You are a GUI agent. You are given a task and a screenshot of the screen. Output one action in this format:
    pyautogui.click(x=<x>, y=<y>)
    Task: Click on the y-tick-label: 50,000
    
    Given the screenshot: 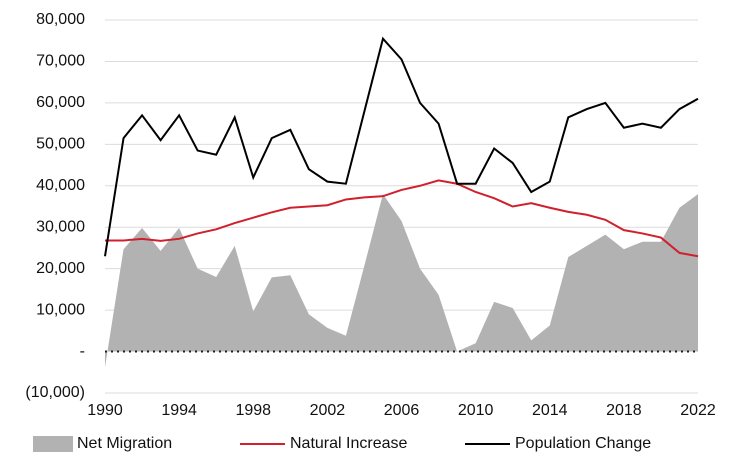 What is the action you would take?
    pyautogui.click(x=60, y=144)
    